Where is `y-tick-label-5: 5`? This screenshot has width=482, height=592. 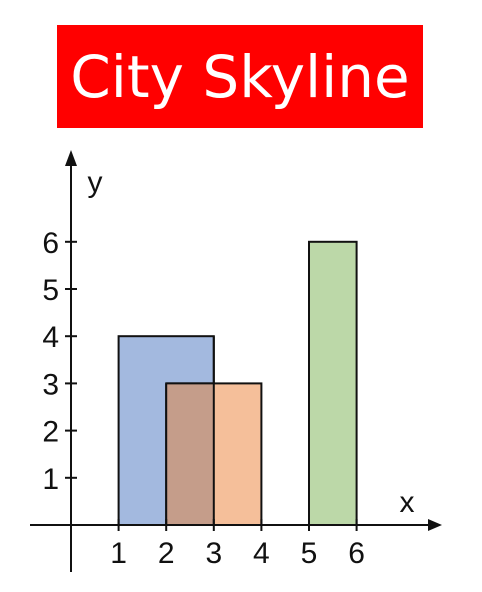 y-tick-label-5: 5 is located at coordinates (50, 290).